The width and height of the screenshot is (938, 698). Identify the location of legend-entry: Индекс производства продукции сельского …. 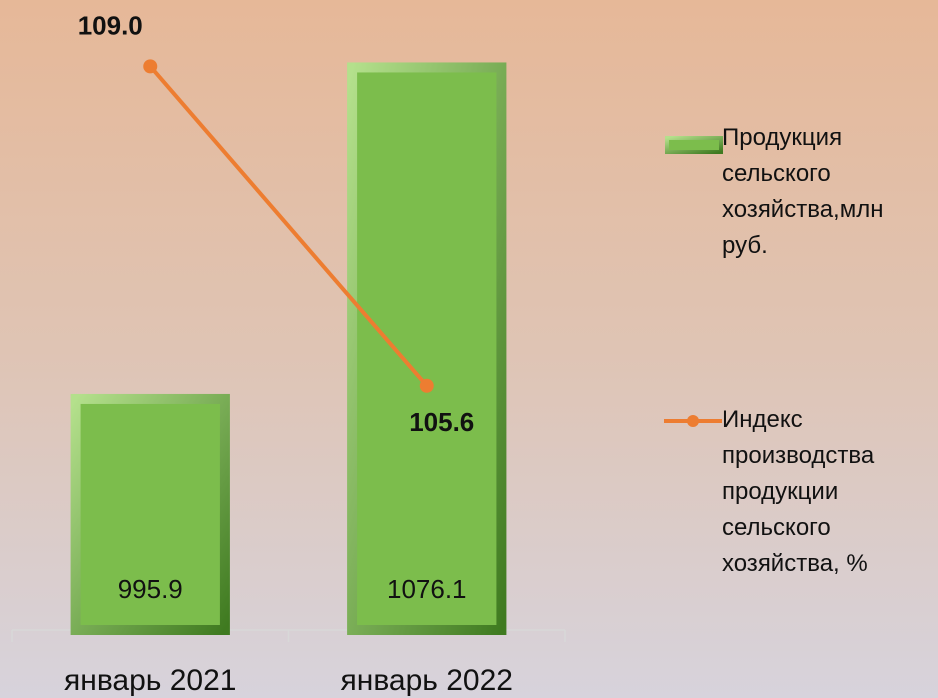
(798, 491).